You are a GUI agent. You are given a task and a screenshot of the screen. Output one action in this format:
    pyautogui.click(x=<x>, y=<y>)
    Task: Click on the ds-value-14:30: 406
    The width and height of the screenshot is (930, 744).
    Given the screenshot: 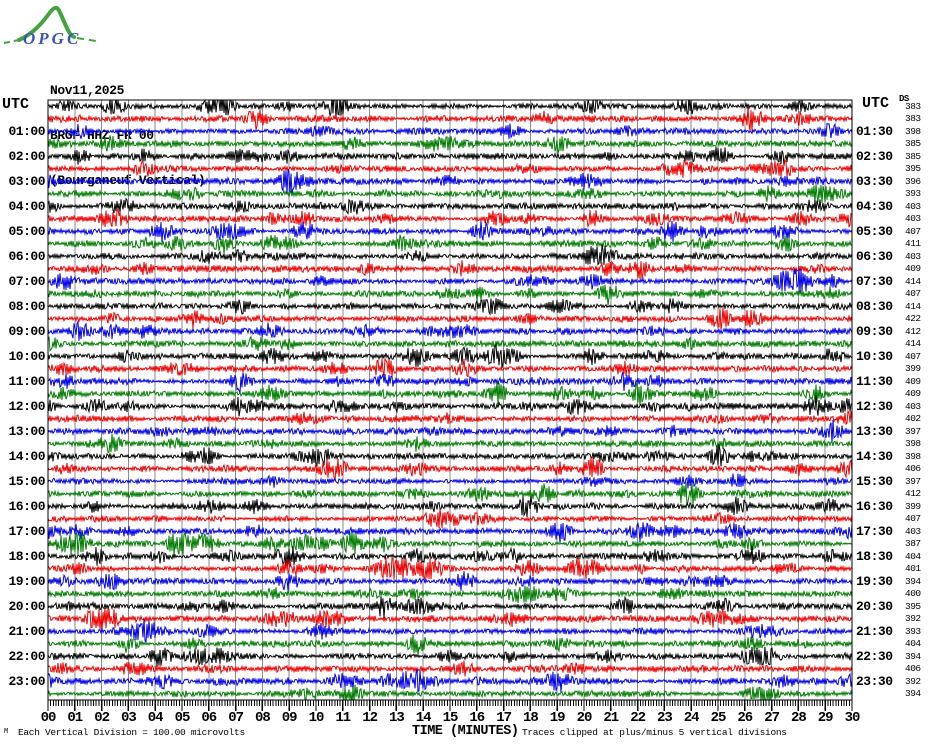 What is the action you would take?
    pyautogui.click(x=913, y=469)
    